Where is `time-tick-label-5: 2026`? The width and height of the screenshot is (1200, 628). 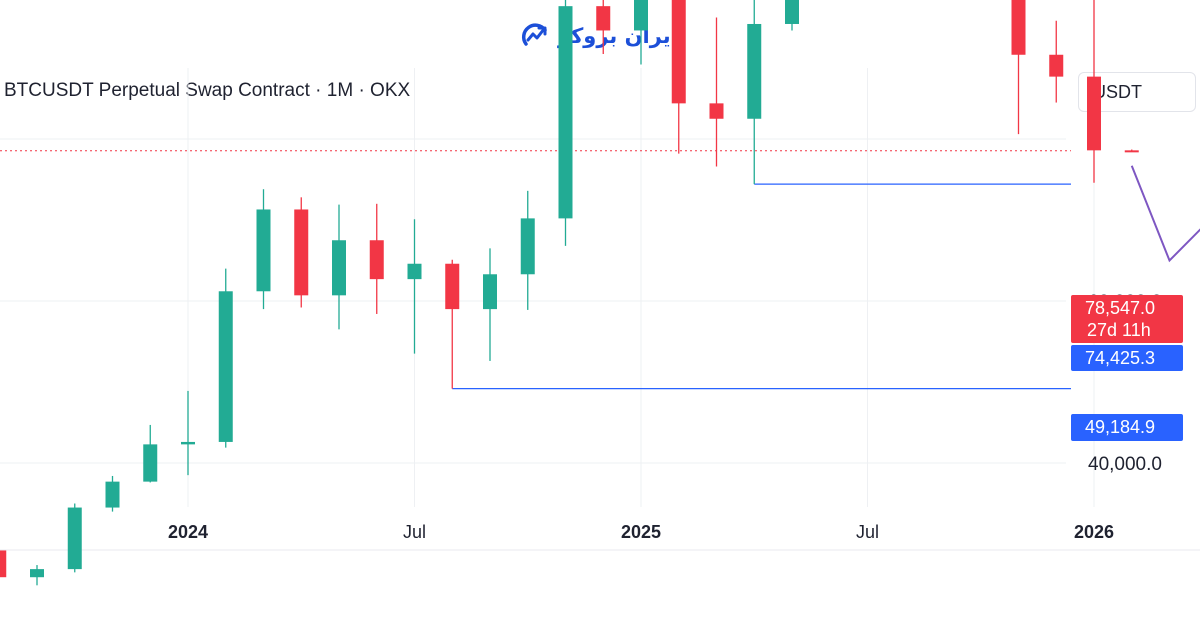
time-tick-label-5: 2026 is located at coordinates (1094, 532).